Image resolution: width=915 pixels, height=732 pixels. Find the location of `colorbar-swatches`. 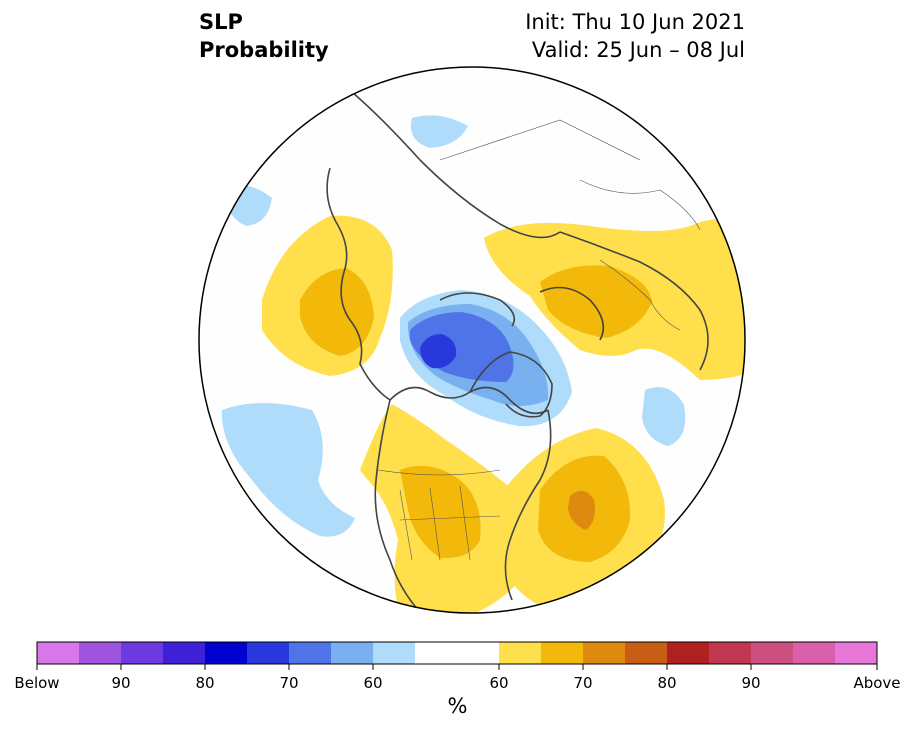

colorbar-swatches is located at coordinates (457, 653).